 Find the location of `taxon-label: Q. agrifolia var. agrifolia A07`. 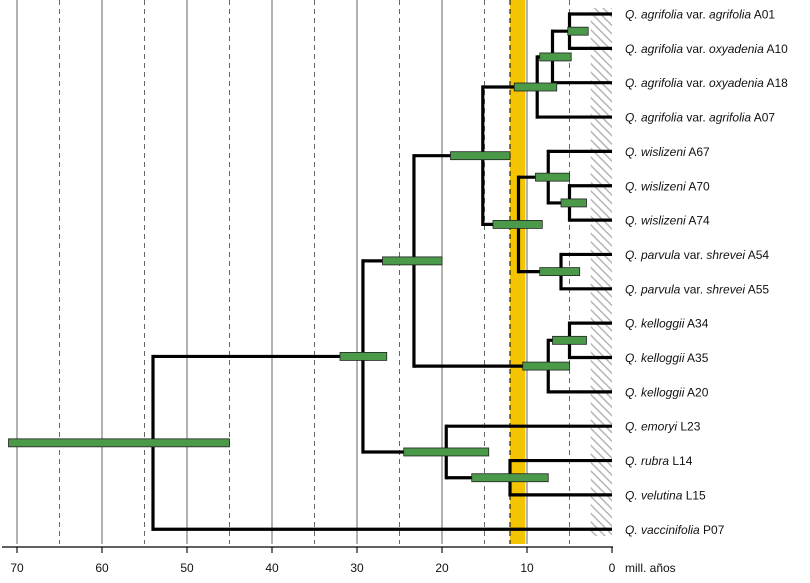

taxon-label: Q. agrifolia var. agrifolia A07 is located at coordinates (700, 118).